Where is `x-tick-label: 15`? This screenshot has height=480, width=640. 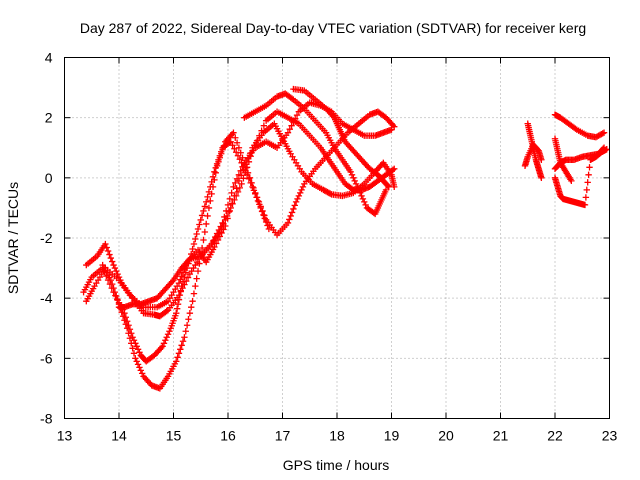
x-tick-label: 15 is located at coordinates (174, 436).